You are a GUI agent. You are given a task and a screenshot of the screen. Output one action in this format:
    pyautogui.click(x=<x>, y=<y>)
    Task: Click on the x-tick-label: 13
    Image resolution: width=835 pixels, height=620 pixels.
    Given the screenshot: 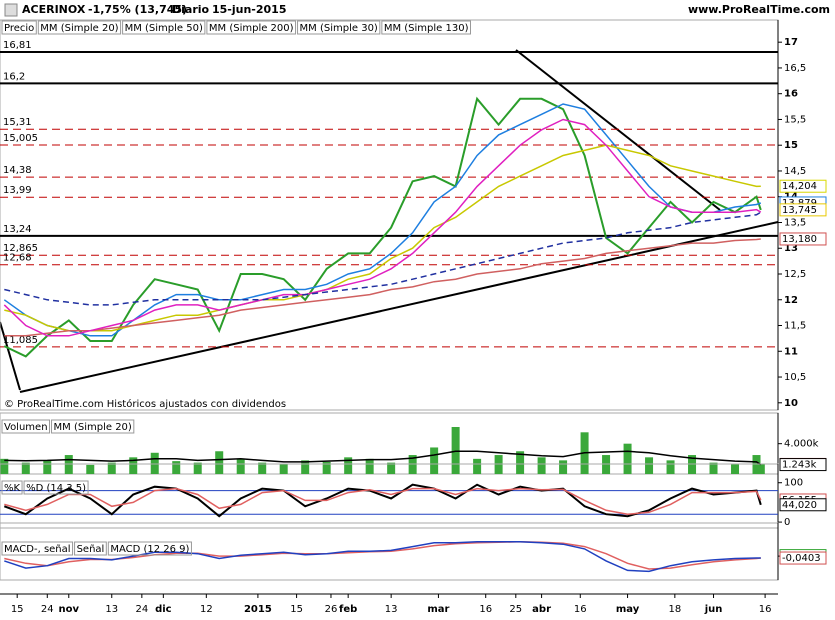 What is the action you would take?
    pyautogui.click(x=111, y=609)
    